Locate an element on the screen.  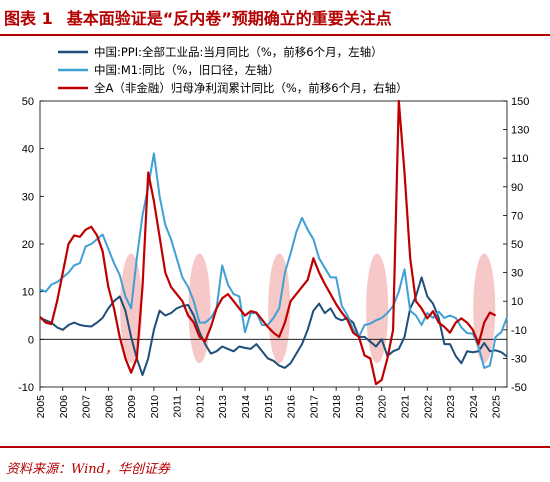
left-tick-label: 30 is located at coordinates (28, 197).